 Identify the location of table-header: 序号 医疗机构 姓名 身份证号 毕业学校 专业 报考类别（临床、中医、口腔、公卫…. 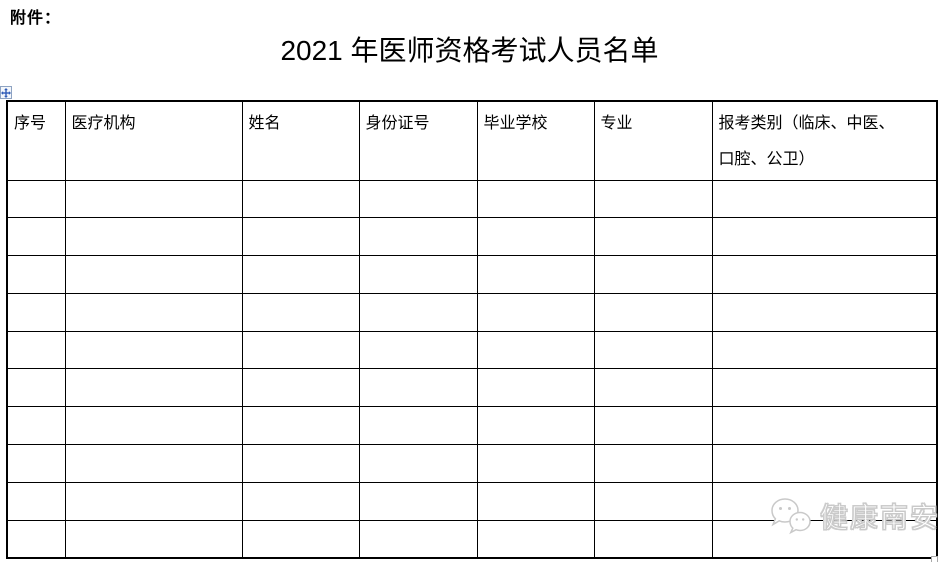
(472, 140).